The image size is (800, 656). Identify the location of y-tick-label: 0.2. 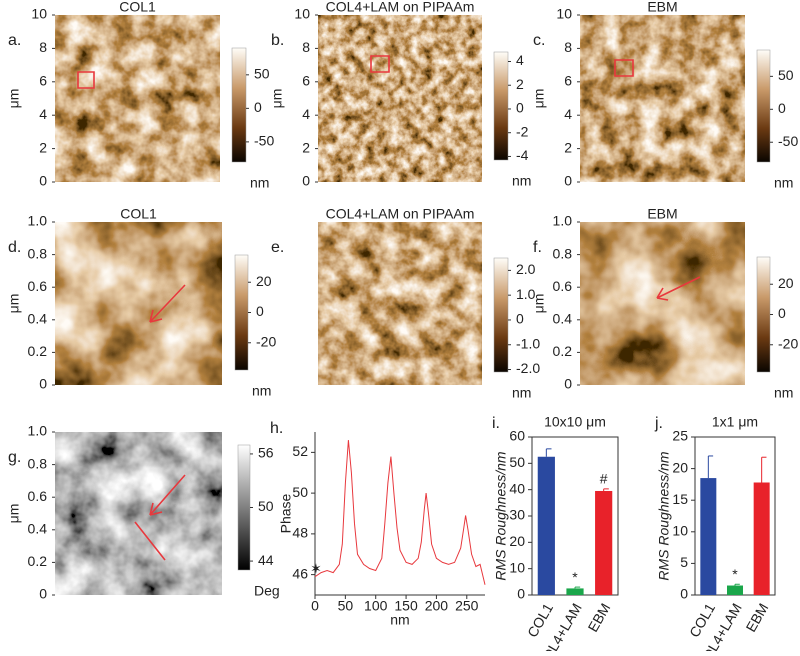
(563, 351).